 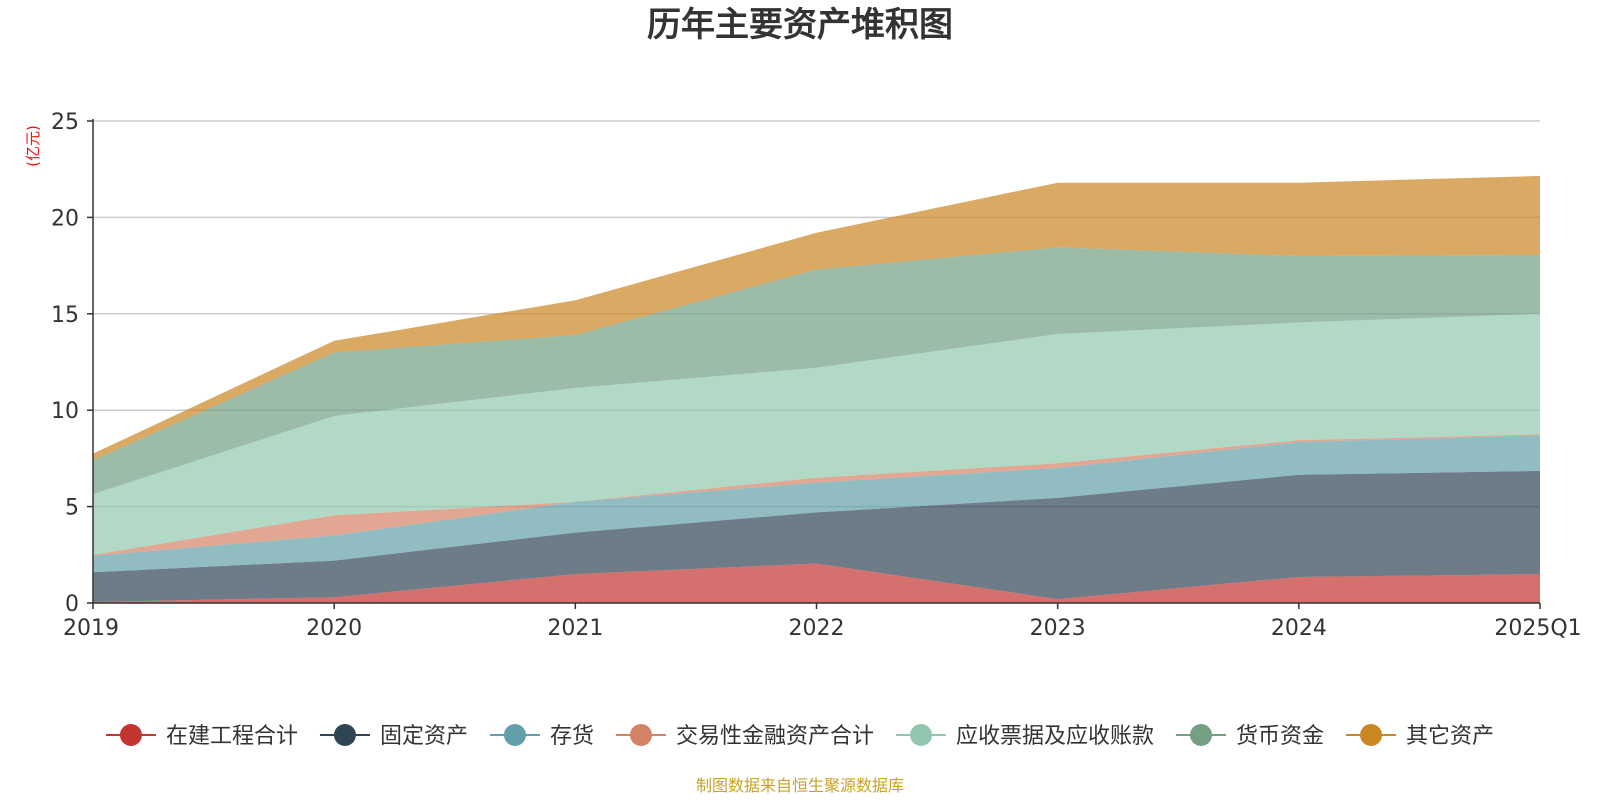 I want to click on legend-item-5: 货币资金, so click(x=1250, y=736).